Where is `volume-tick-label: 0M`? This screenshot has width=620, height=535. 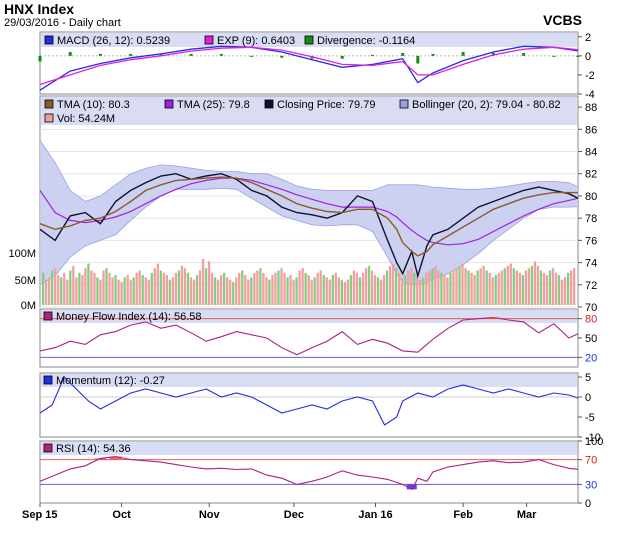 volume-tick-label: 0M is located at coordinates (28, 306).